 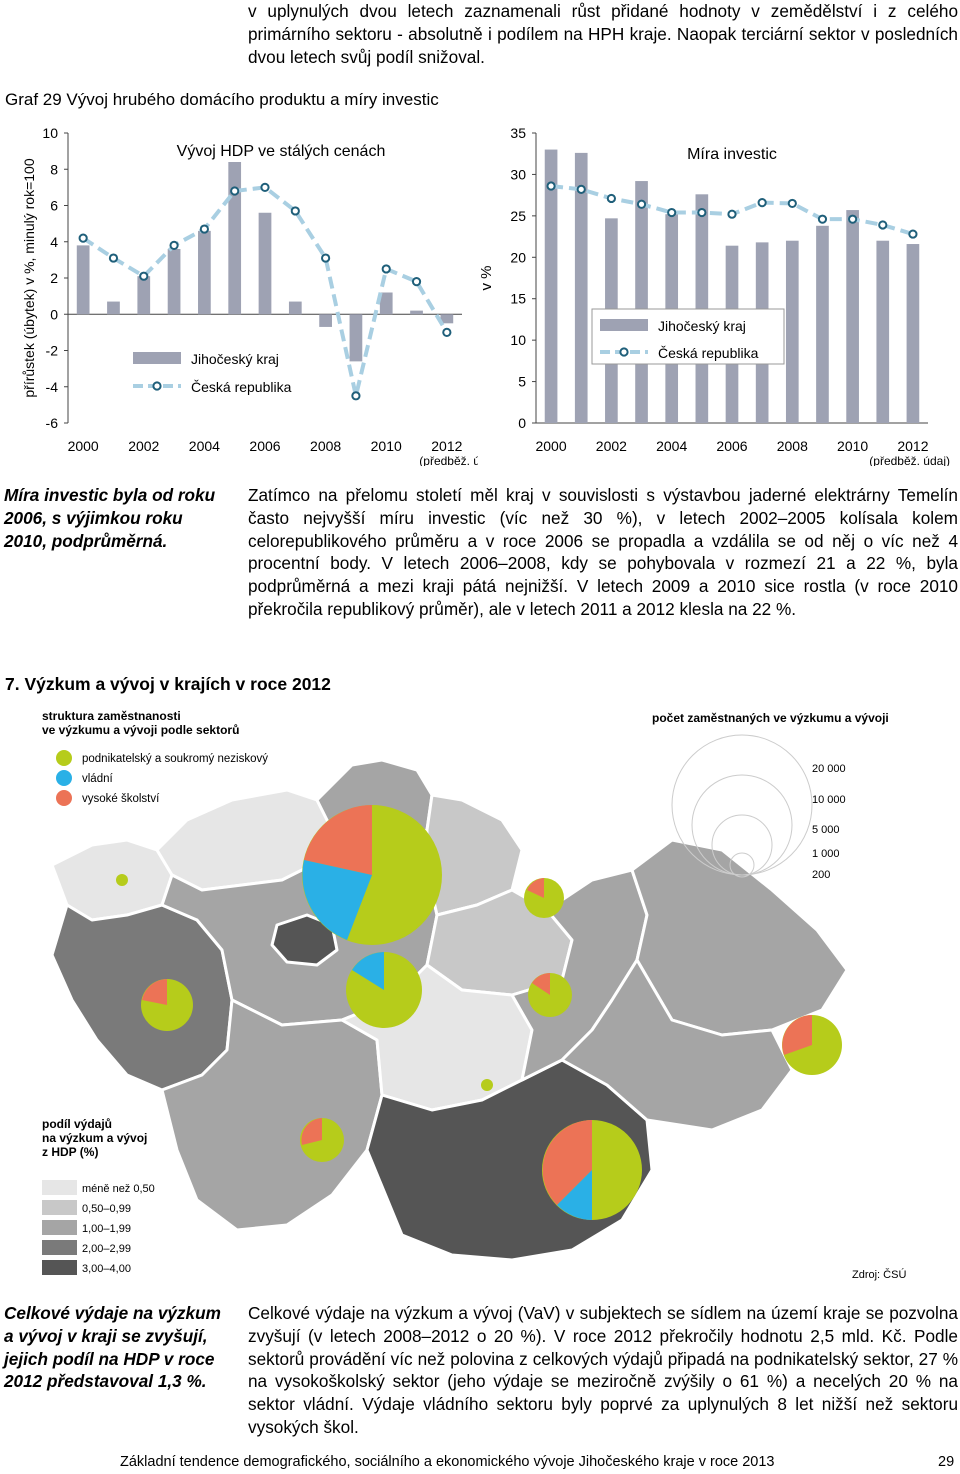 I want to click on pie-vysocina, so click(x=487, y=1085).